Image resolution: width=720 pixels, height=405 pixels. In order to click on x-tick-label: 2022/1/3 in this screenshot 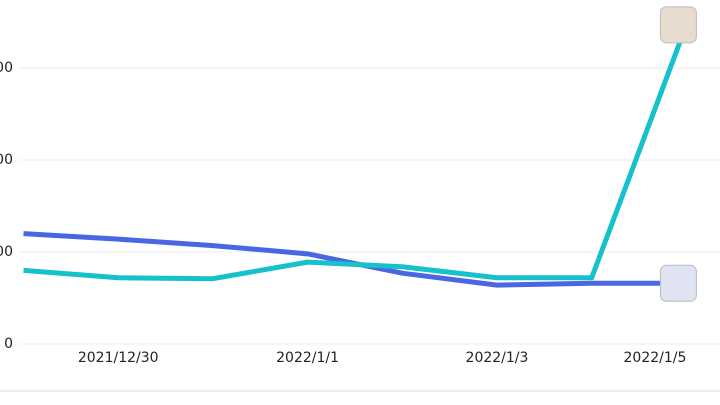, I will do `click(497, 358)`.